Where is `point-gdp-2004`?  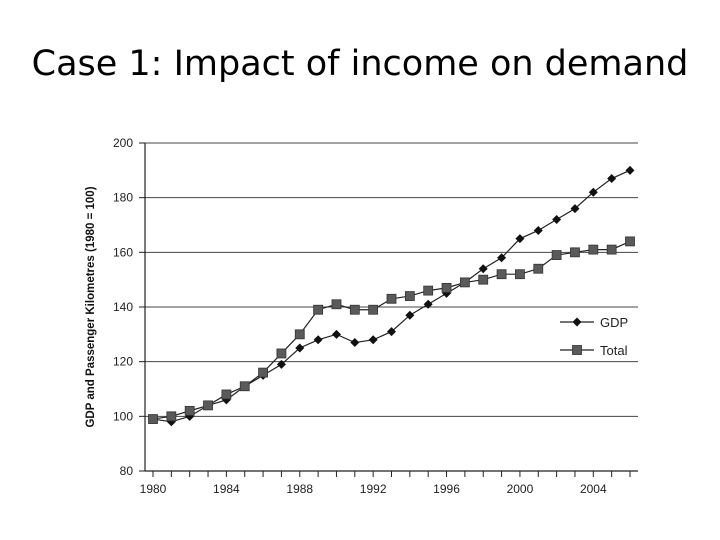
point-gdp-2004 is located at coordinates (593, 192).